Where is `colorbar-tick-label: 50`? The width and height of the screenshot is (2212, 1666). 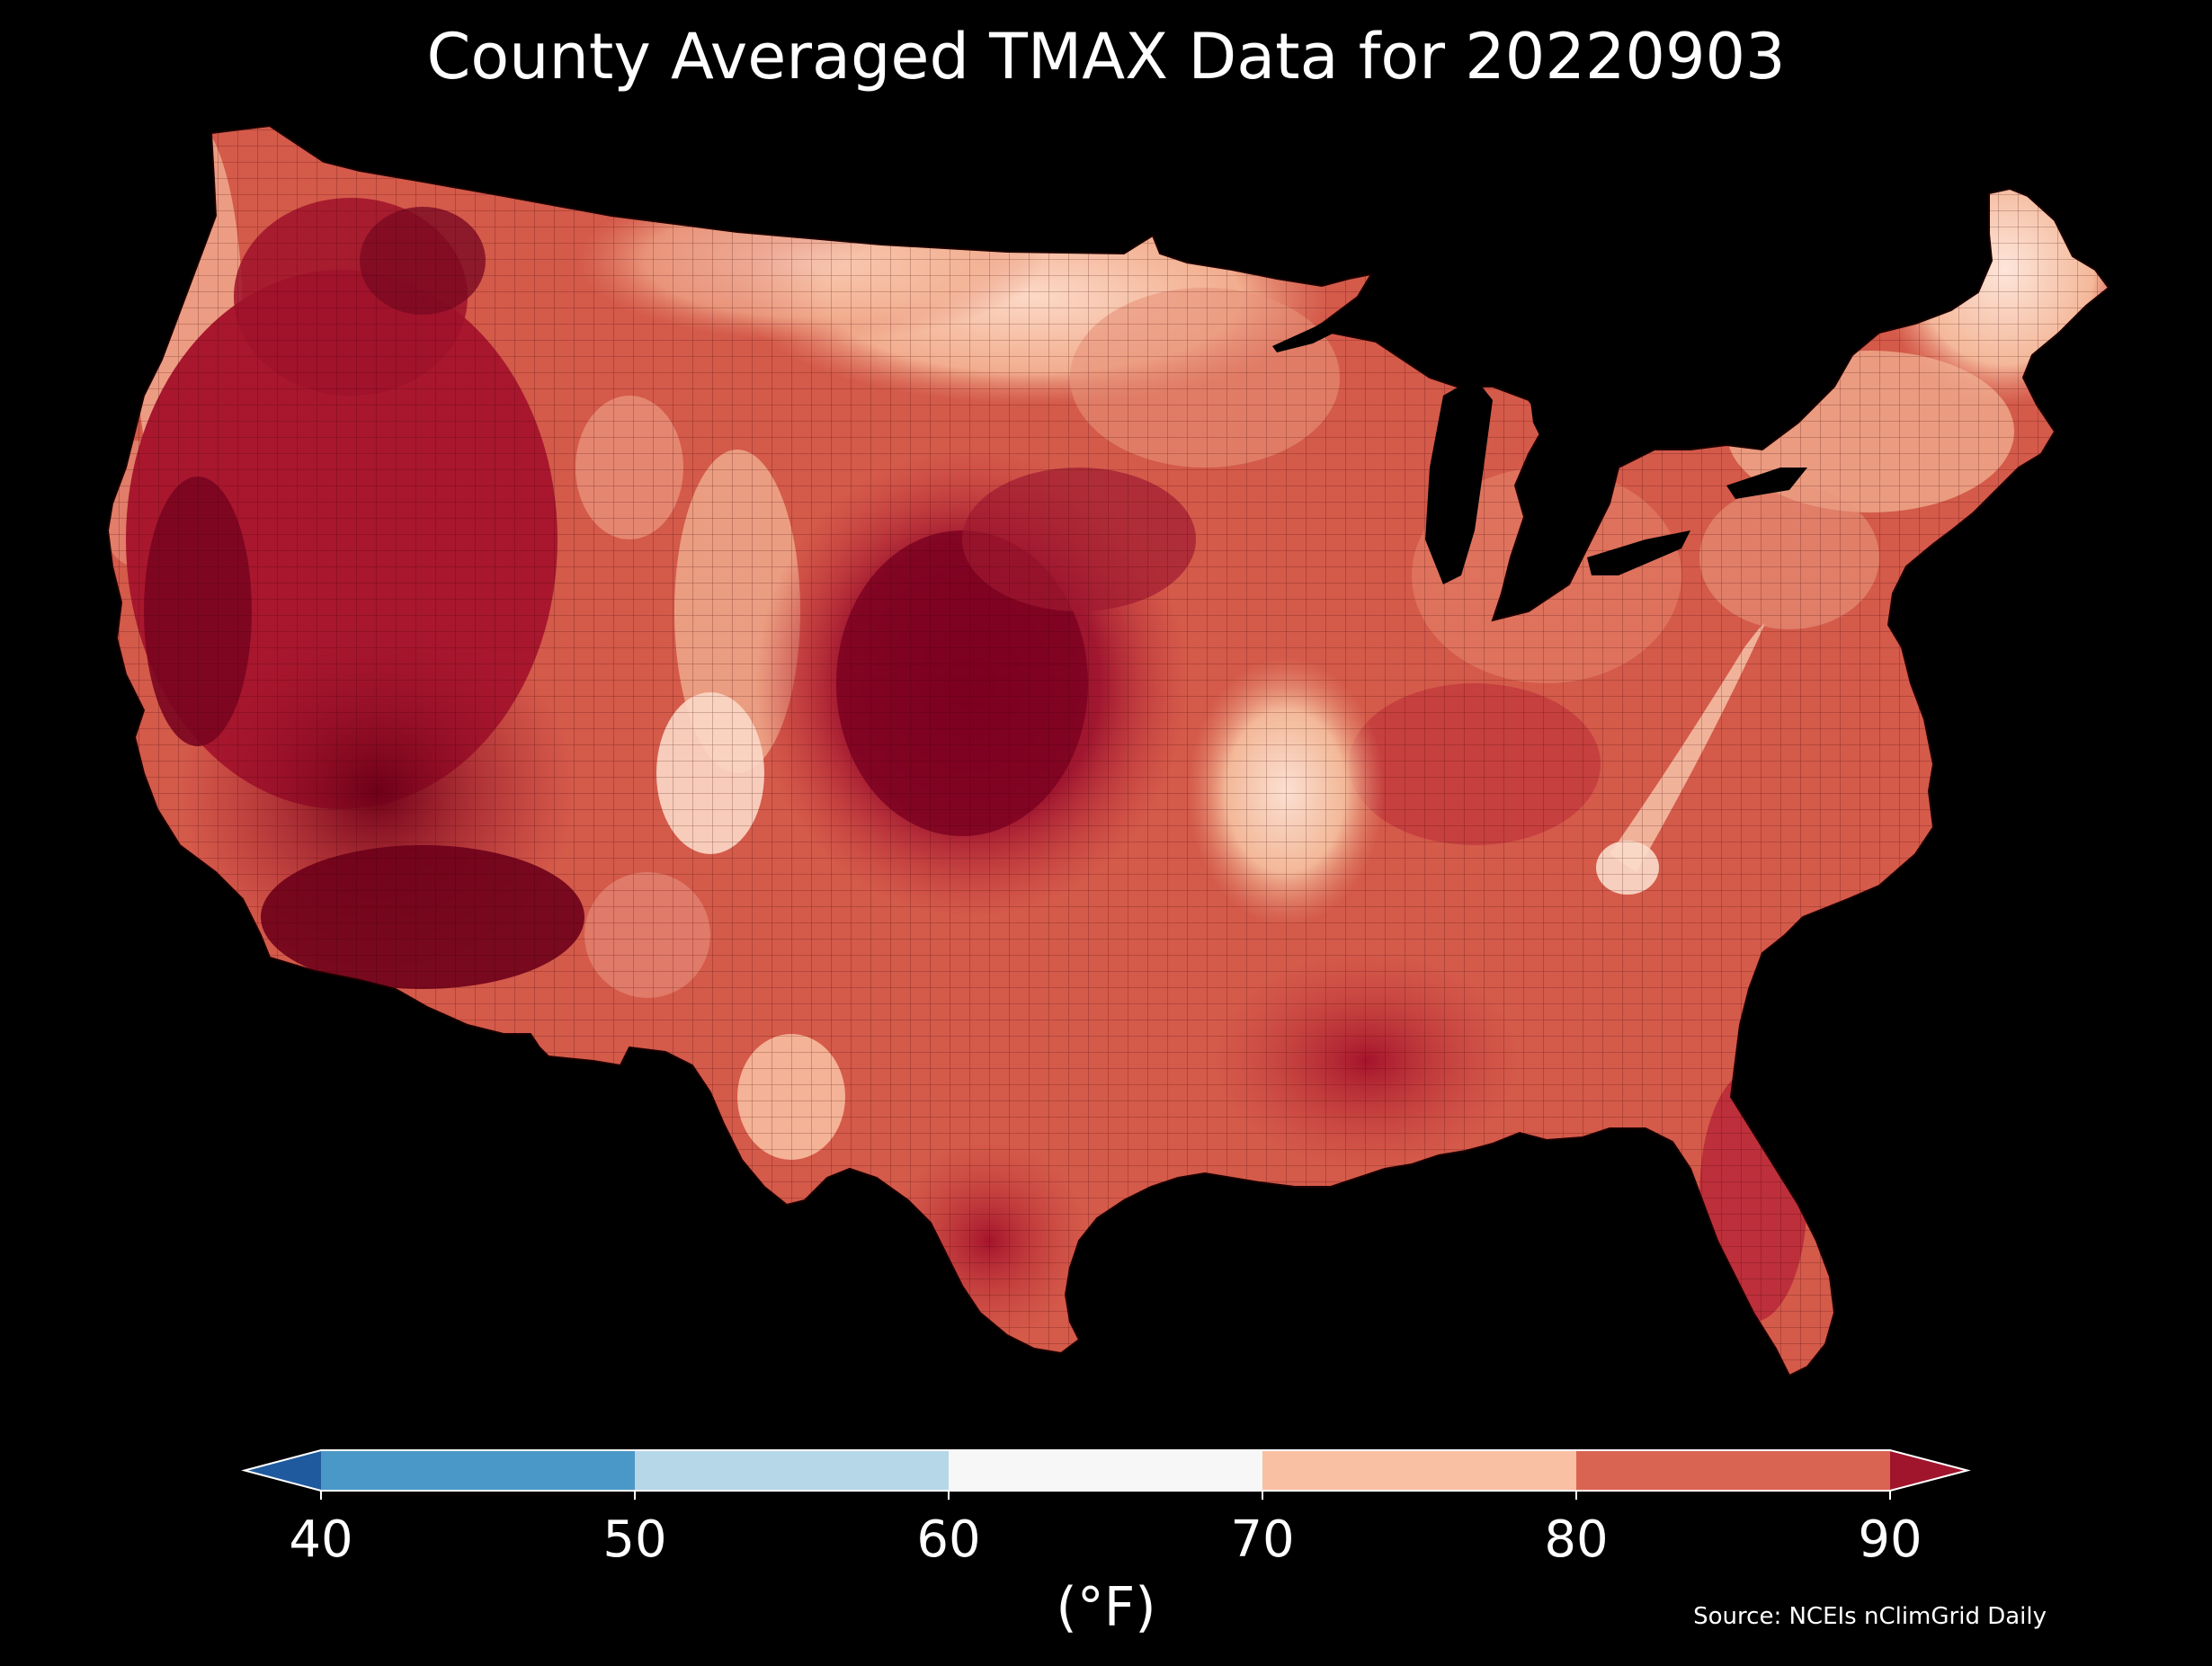
colorbar-tick-label: 50 is located at coordinates (634, 1540).